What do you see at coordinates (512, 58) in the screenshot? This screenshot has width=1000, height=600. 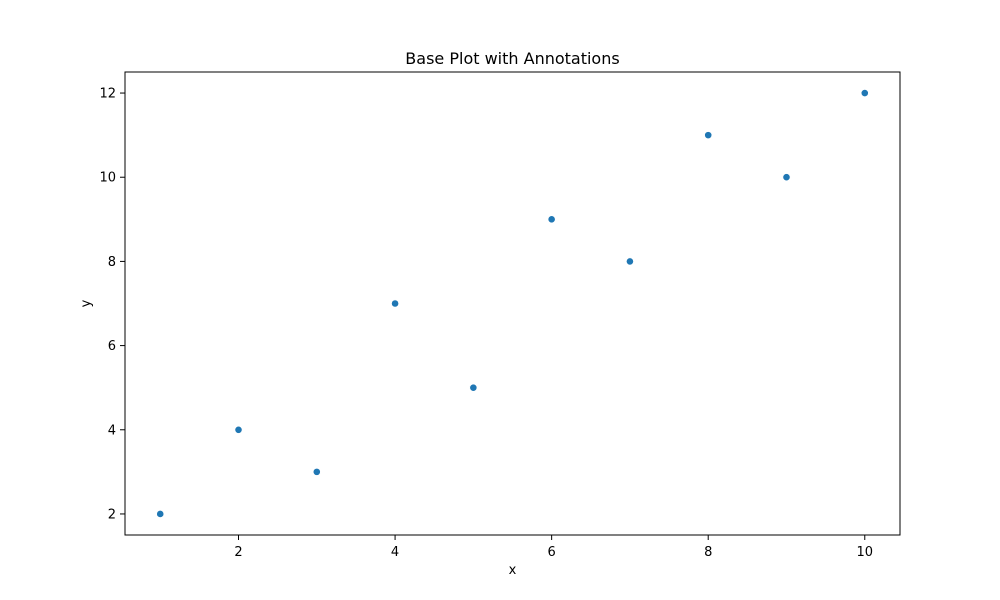 I see `chart-title: Base Plot with Annotations` at bounding box center [512, 58].